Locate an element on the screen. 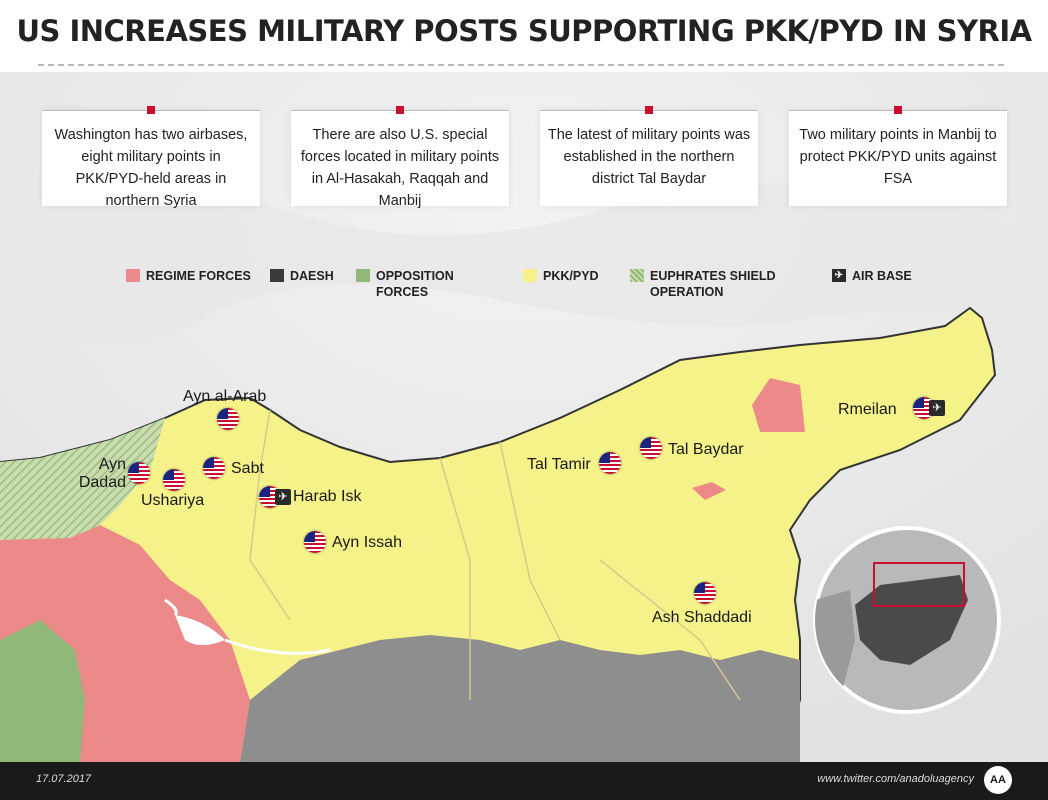  daesh-area is located at coordinates (520, 698).